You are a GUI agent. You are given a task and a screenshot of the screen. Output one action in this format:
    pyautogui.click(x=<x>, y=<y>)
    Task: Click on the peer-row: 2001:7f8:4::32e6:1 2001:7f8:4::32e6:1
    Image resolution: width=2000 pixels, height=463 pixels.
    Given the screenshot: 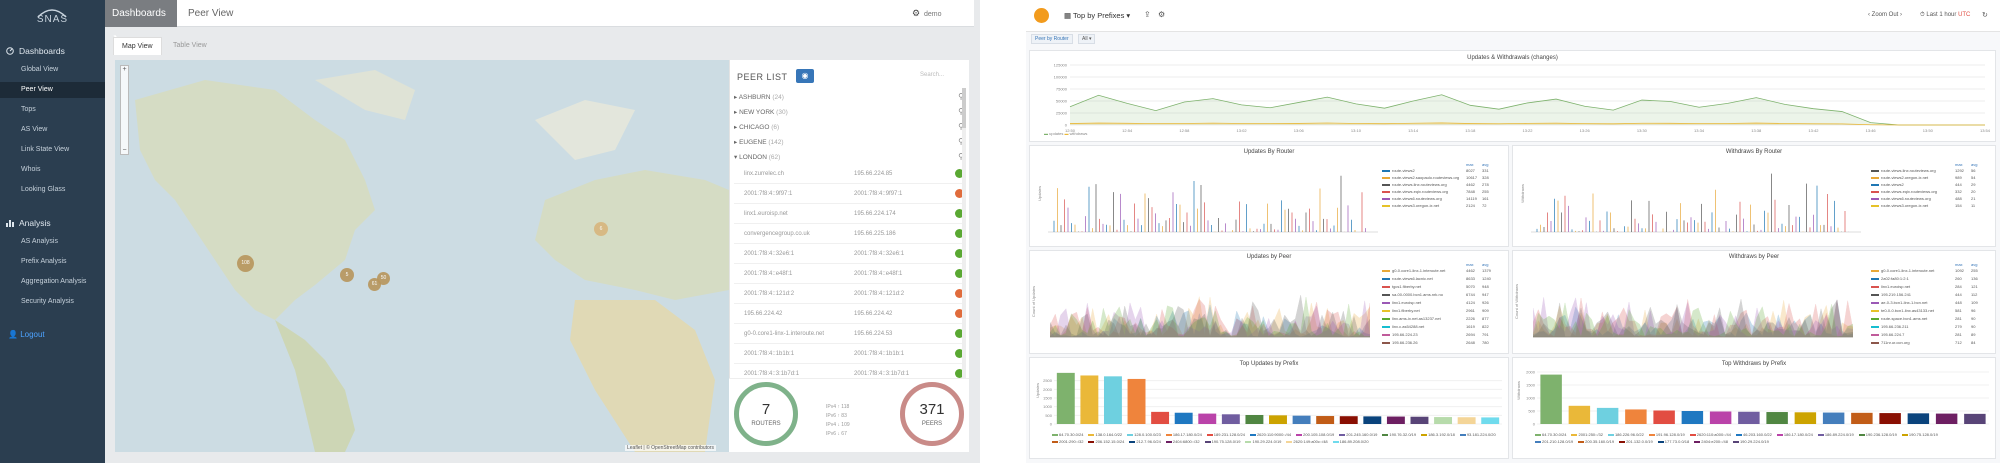 What is the action you would take?
    pyautogui.click(x=850, y=254)
    